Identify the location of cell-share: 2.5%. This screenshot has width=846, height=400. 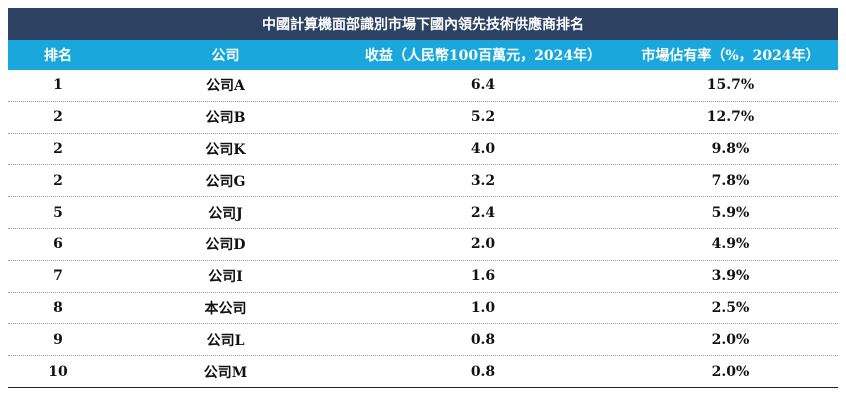
(730, 307).